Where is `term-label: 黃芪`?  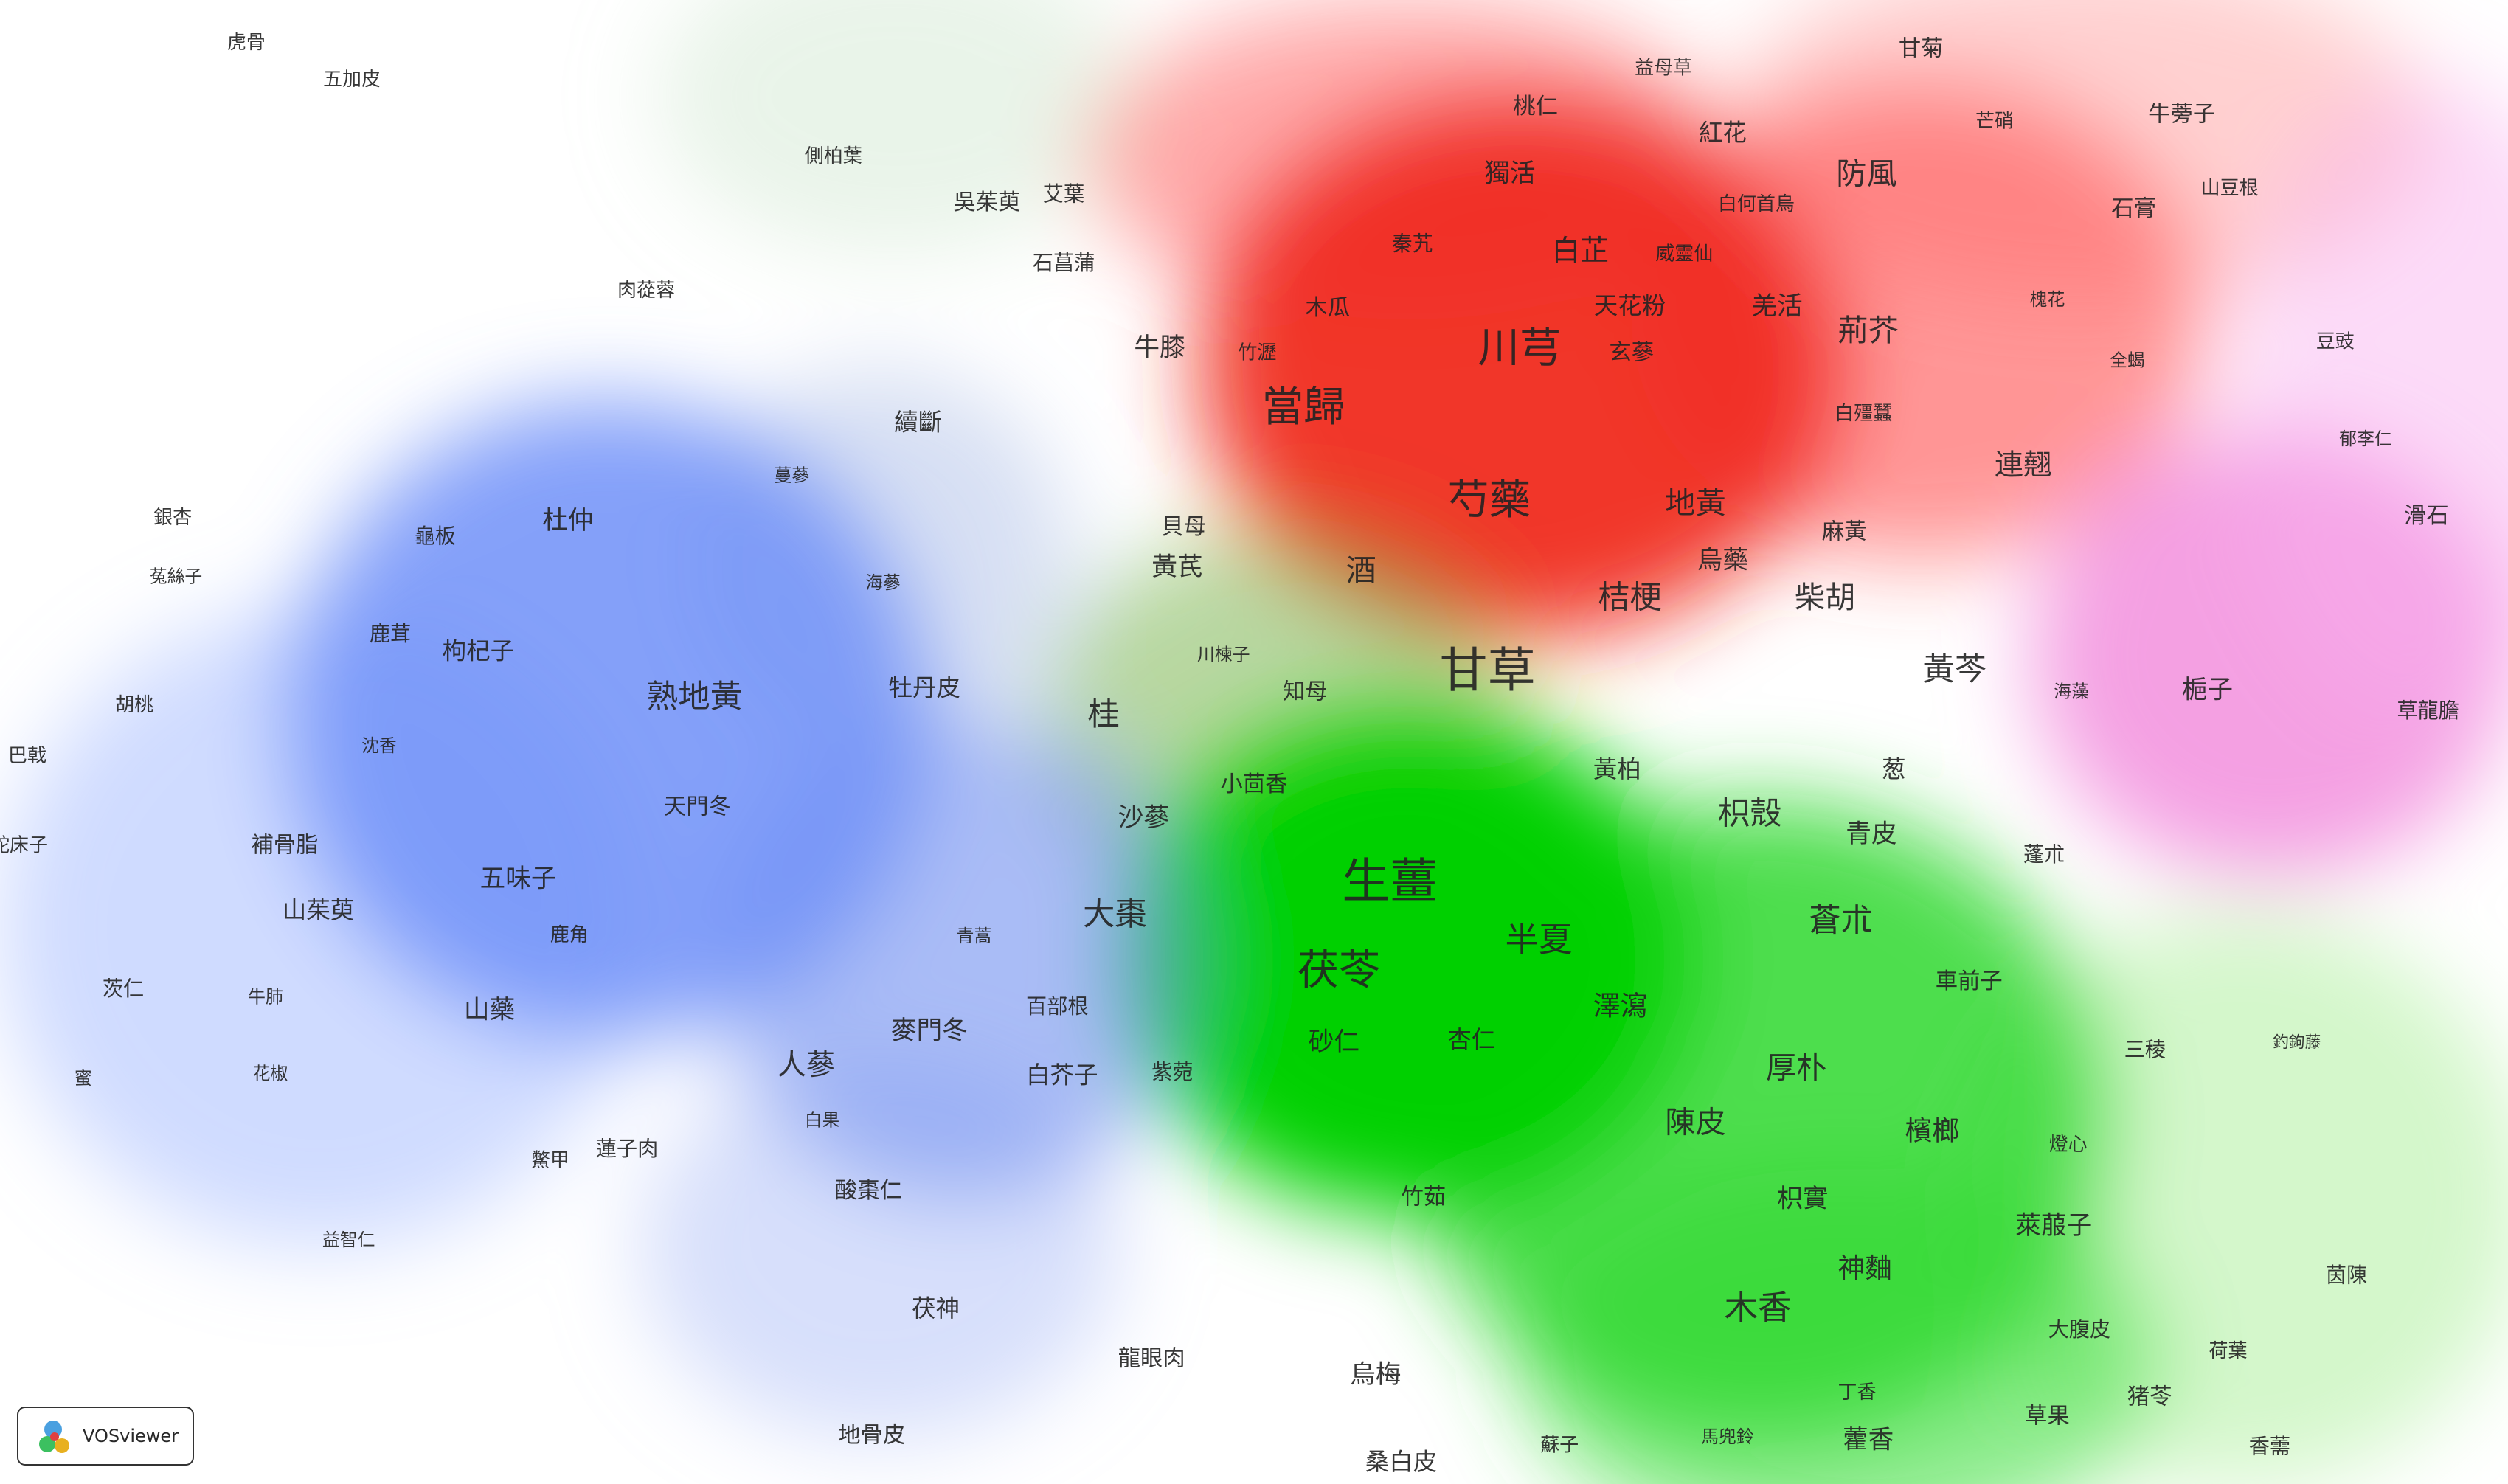 term-label: 黃芪 is located at coordinates (1176, 567).